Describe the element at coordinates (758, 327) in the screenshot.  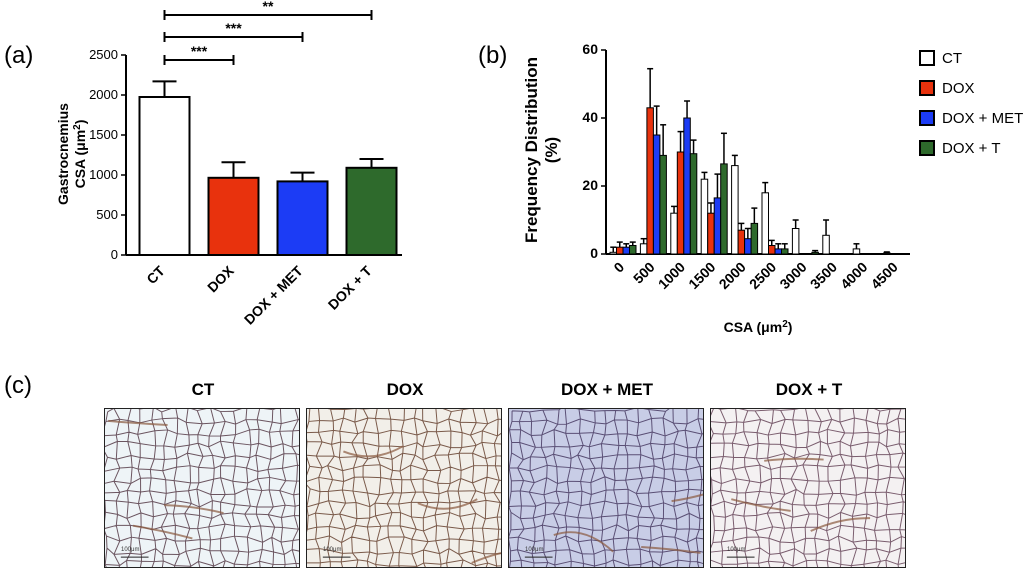
I see `x-axis-label: CSA (μm2)` at that location.